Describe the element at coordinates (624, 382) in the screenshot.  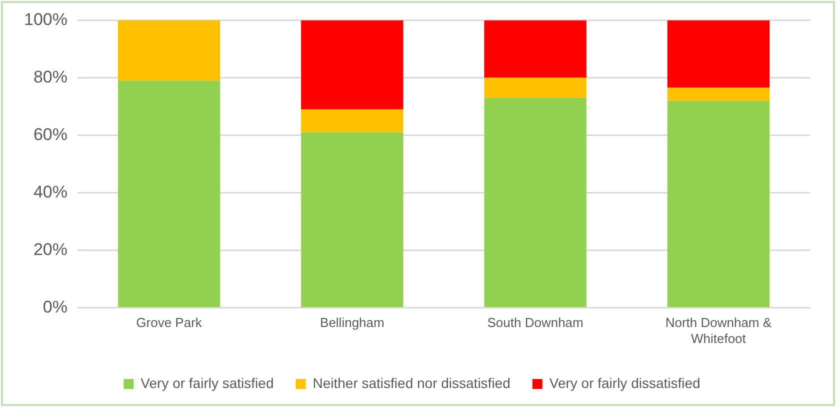
I see `legend-label: Very or fairly dissatisfied` at that location.